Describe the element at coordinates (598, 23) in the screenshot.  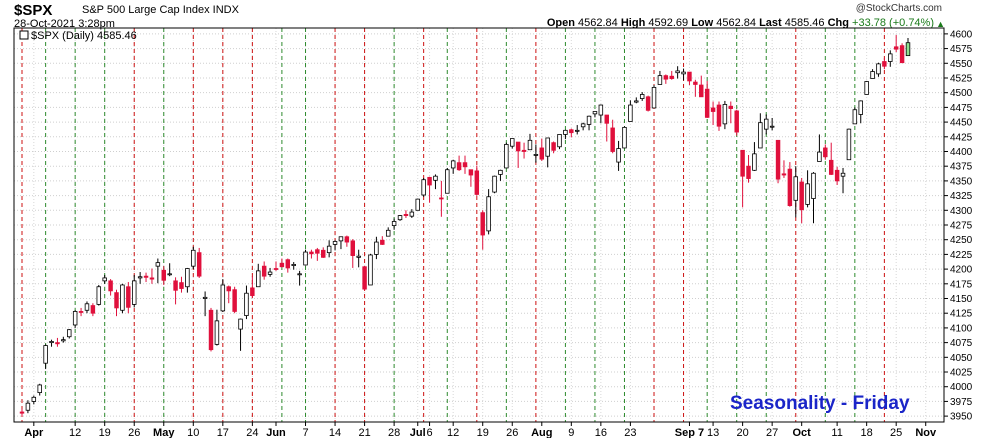
I see `open-value: 4562.84` at that location.